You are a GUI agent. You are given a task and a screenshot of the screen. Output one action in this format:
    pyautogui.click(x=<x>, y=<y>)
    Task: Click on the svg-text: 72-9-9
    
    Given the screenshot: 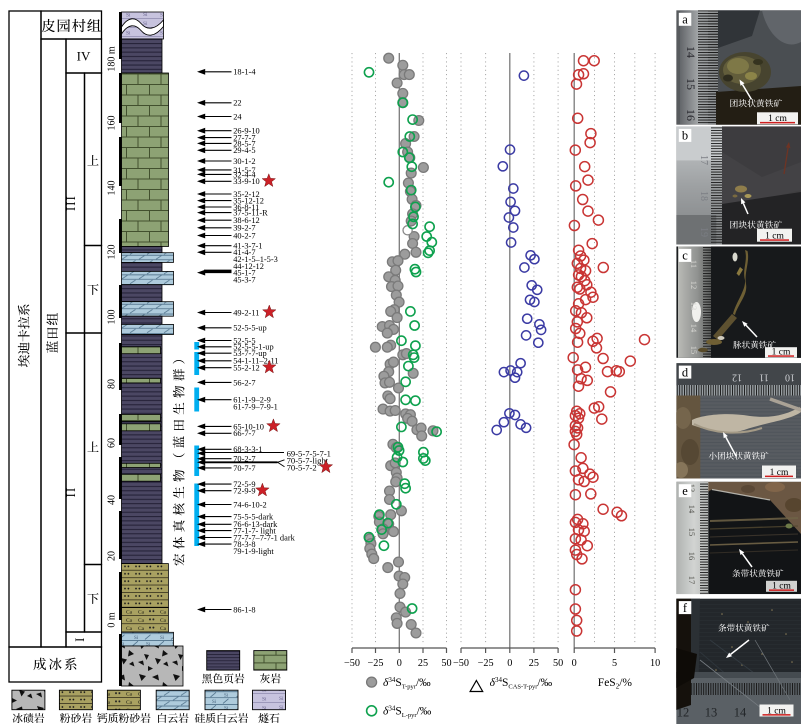 What is the action you would take?
    pyautogui.click(x=244, y=491)
    